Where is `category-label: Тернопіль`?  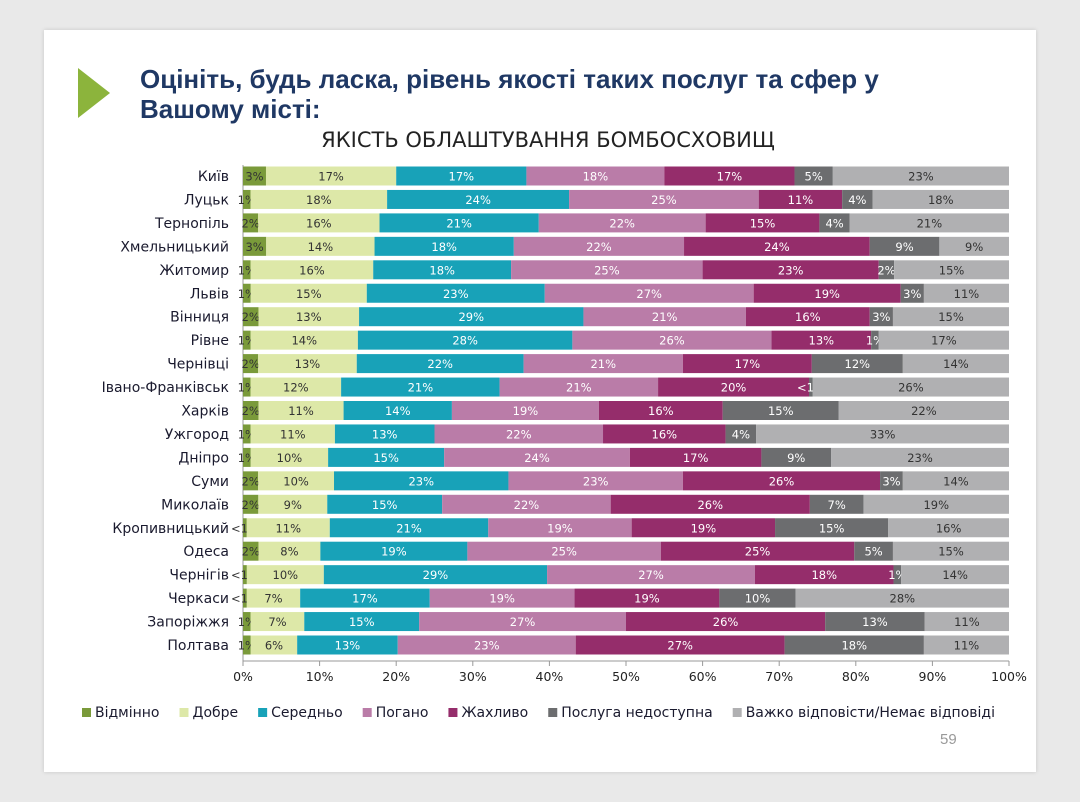 category-label: Тернопіль is located at coordinates (191, 224).